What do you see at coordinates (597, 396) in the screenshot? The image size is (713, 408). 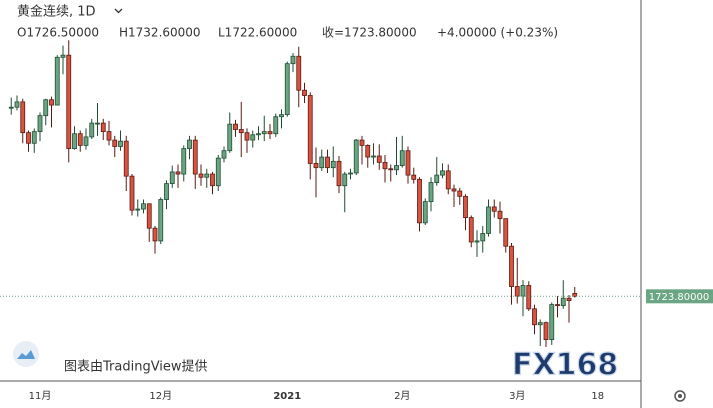 I see `x-tick-label: 18` at bounding box center [597, 396].